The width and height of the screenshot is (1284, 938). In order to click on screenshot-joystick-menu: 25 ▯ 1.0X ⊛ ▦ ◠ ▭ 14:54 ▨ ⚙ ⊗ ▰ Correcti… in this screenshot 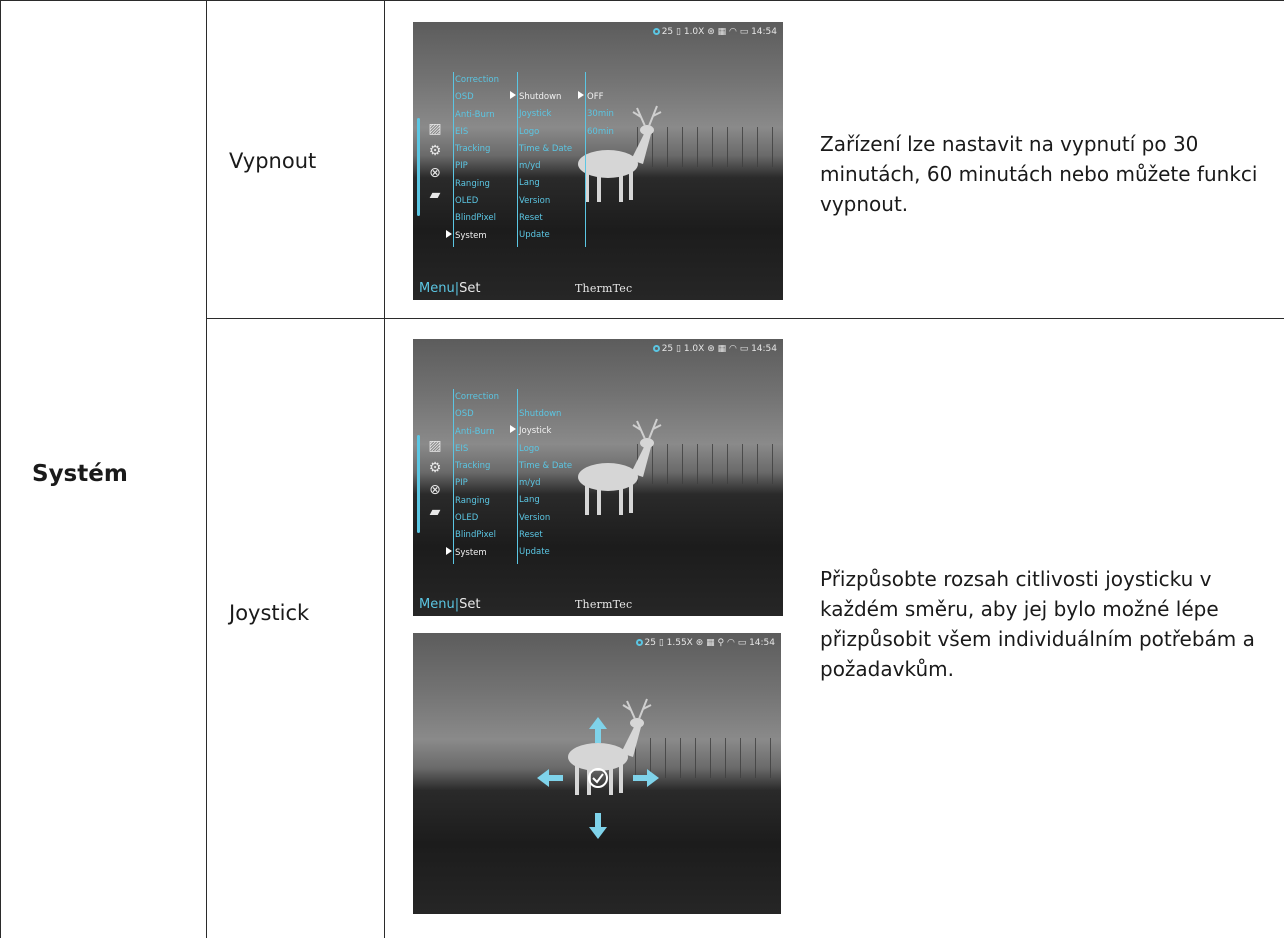, I will do `click(598, 477)`.